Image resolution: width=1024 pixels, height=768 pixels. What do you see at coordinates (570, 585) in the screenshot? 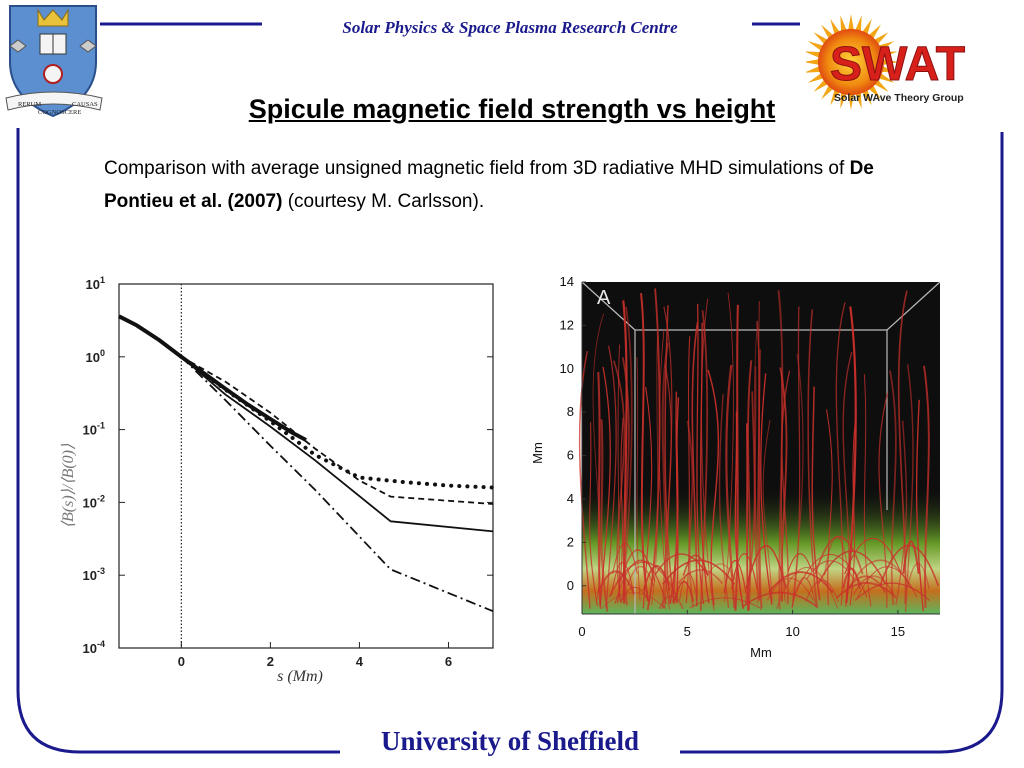
I see `y-tick-label: 0` at bounding box center [570, 585].